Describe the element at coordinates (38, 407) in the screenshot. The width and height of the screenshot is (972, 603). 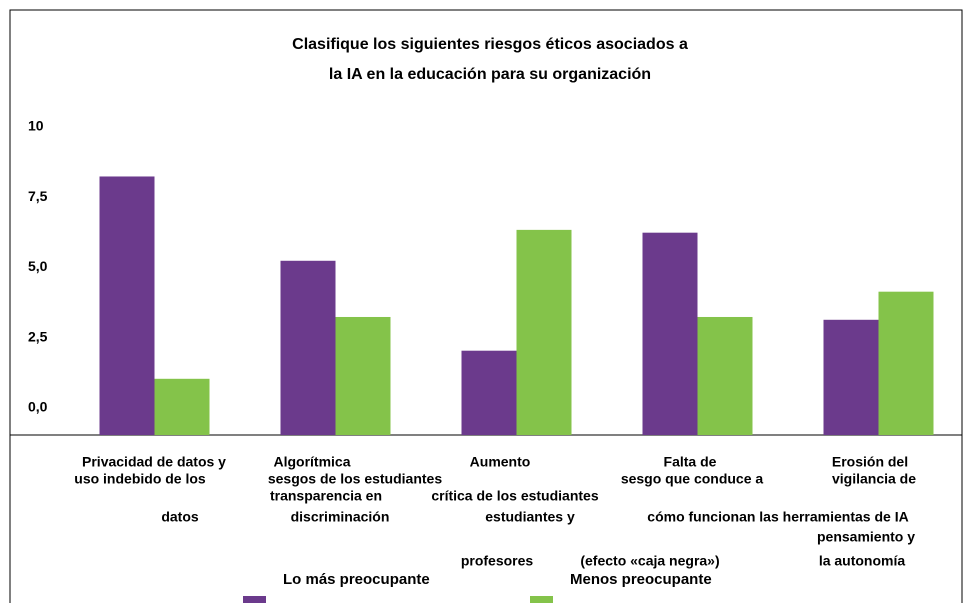
I see `y-tick-label: 0,0` at that location.